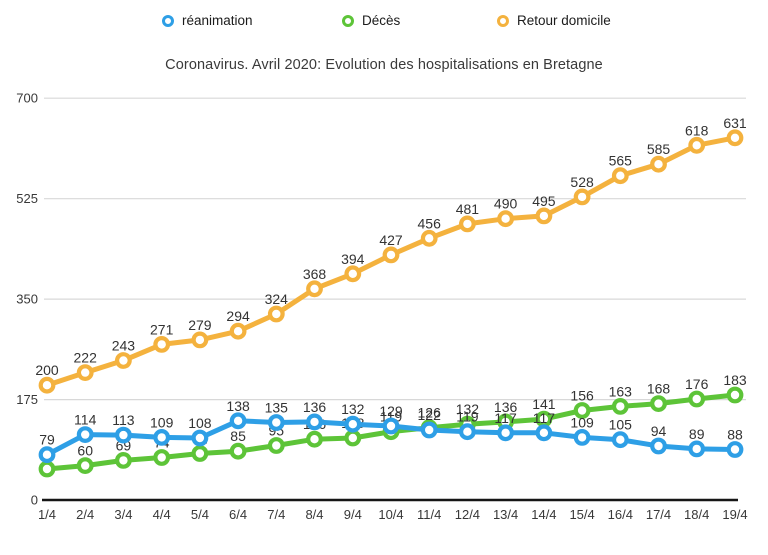 This screenshot has height=555, width=768. Describe the element at coordinates (168, 20) in the screenshot. I see `legend-marker-reanimation-icon` at that location.